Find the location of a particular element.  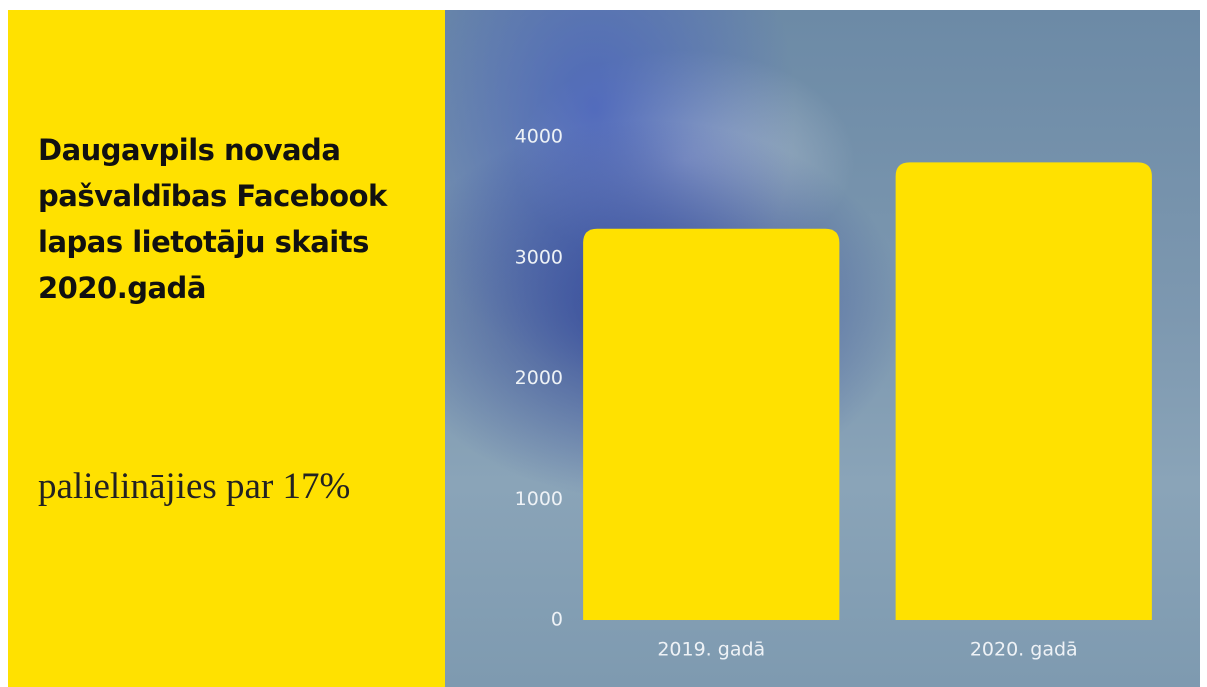

y-tick-label: 1000 is located at coordinates (539, 499).